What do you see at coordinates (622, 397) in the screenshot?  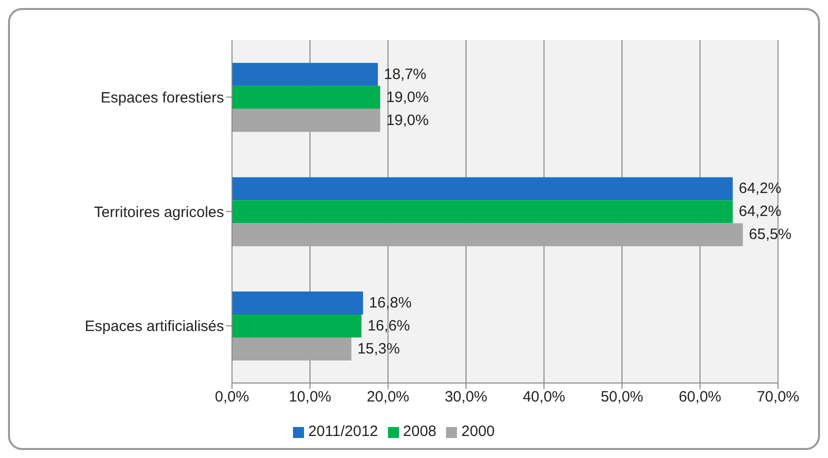 I see `x-tick-label: 50,0%` at bounding box center [622, 397].